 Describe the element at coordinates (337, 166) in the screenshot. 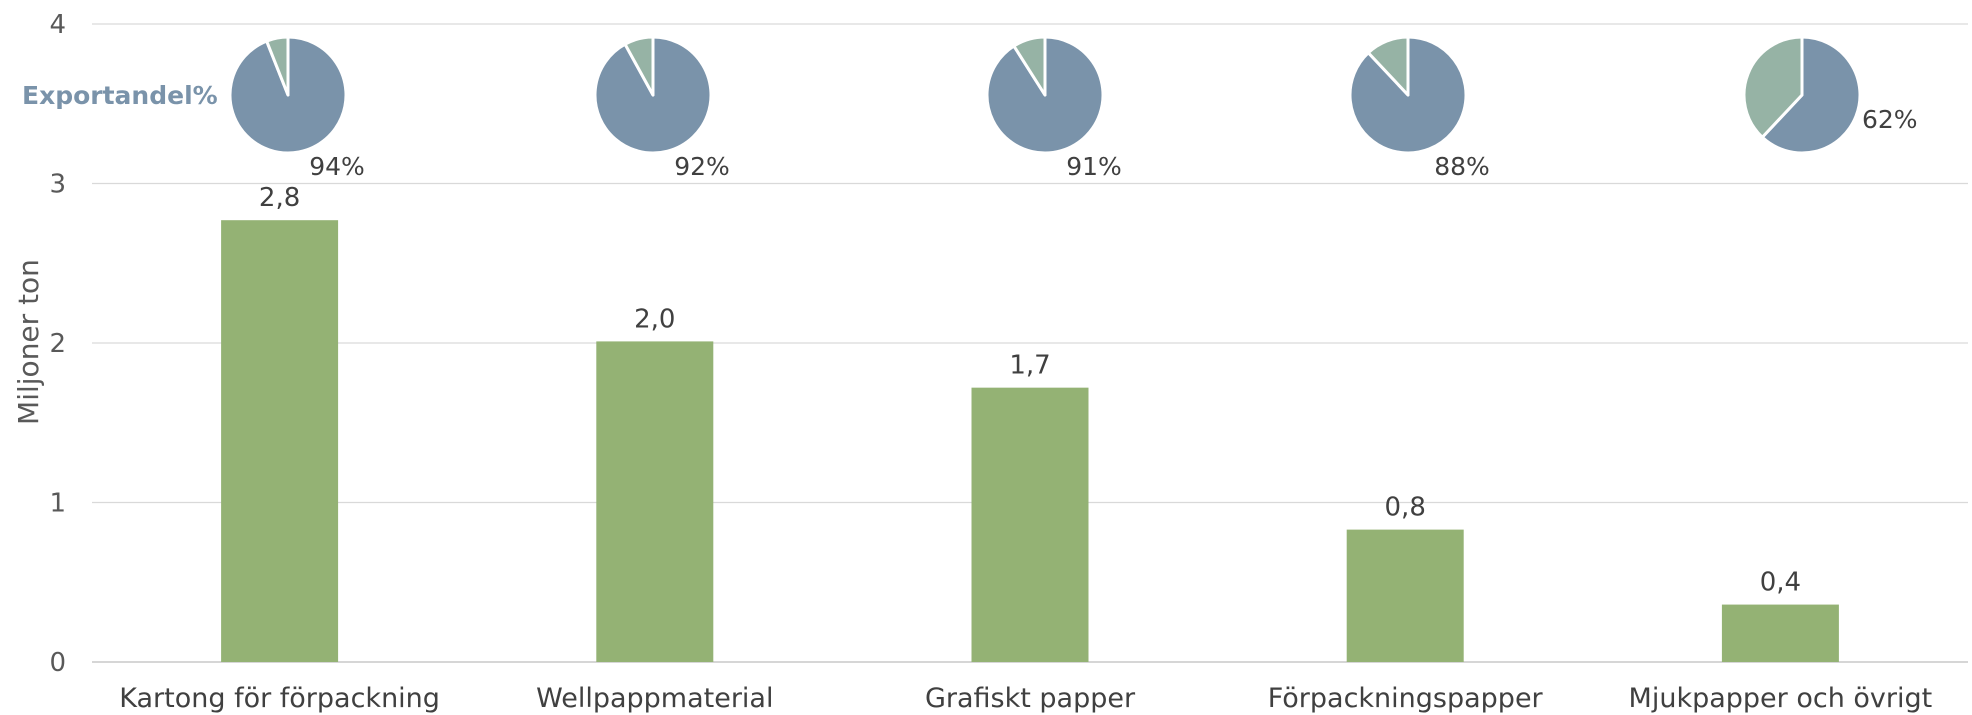

I see `pie-percent-label: 94%` at that location.